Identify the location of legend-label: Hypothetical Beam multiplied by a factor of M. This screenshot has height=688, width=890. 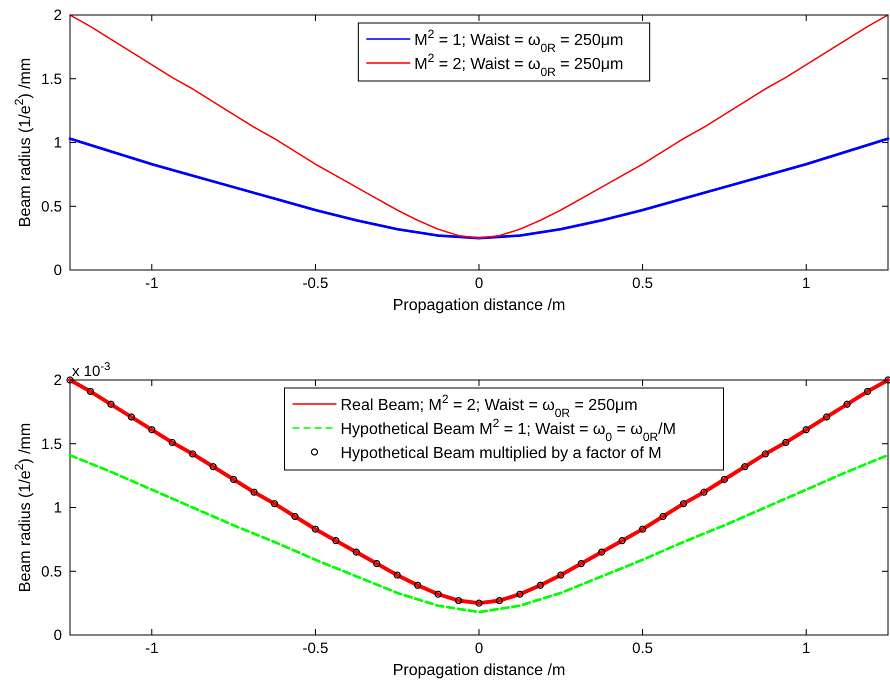
(501, 453).